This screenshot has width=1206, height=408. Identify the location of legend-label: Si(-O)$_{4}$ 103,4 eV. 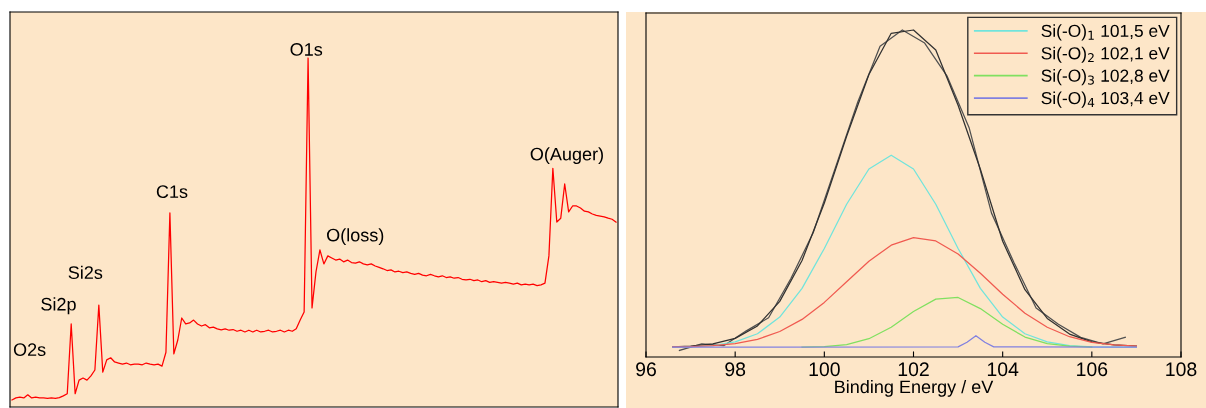
(1105, 99).